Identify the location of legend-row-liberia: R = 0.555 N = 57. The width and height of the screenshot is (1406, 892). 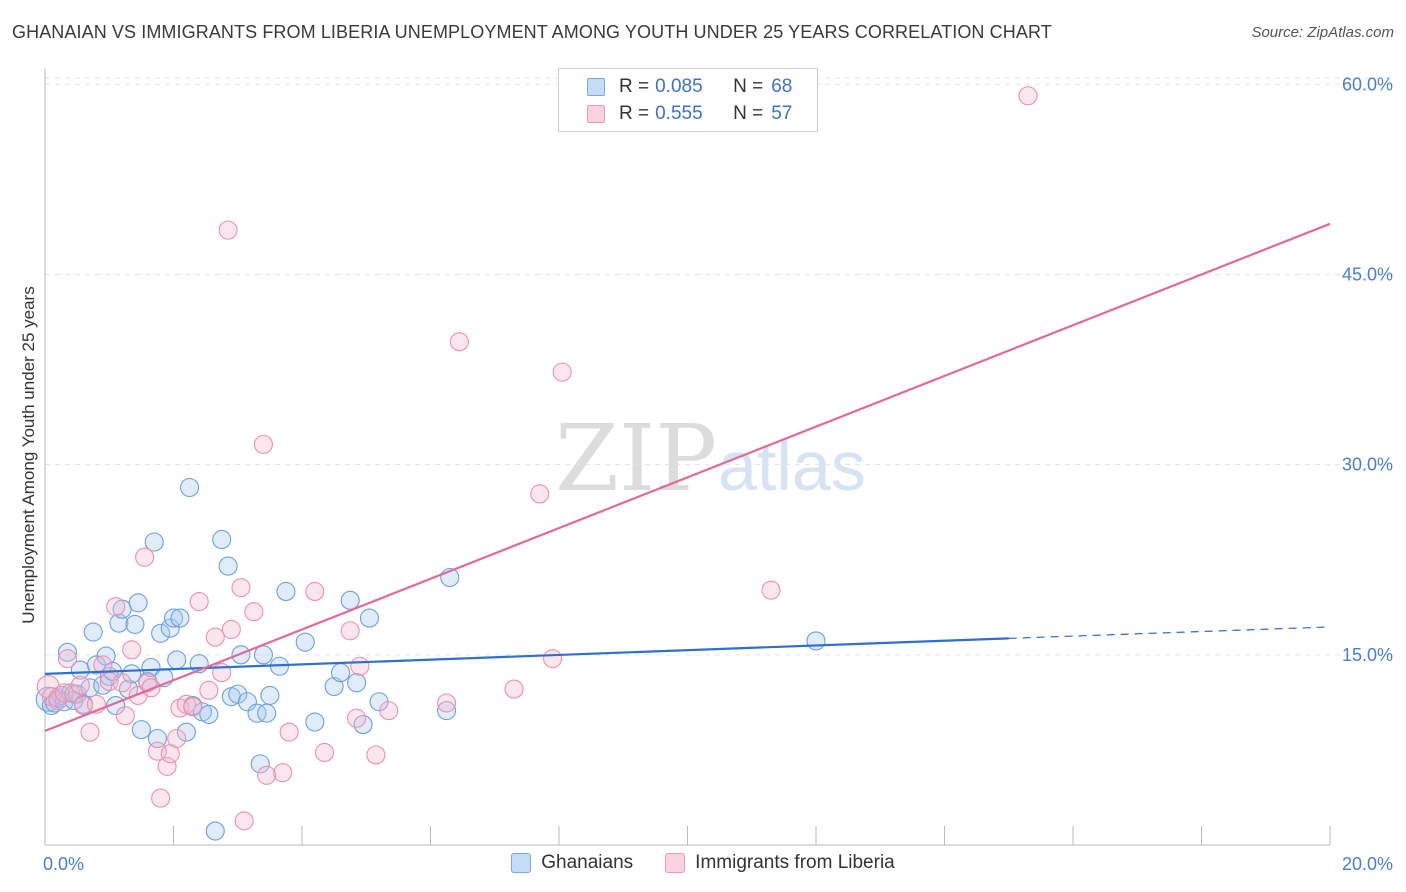
(675, 114).